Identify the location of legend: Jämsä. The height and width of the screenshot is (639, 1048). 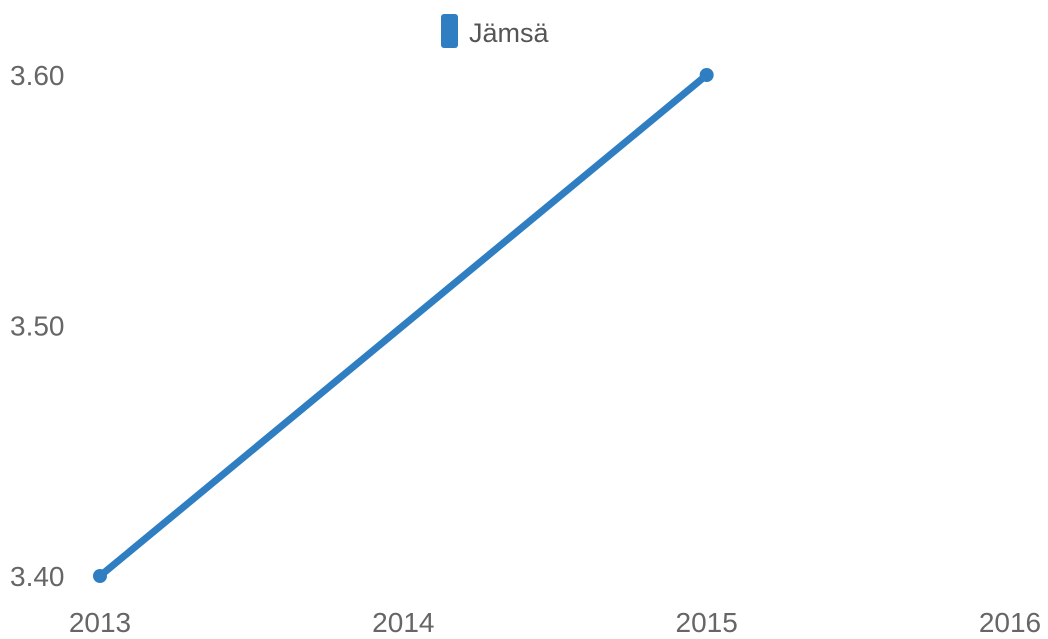
(495, 31).